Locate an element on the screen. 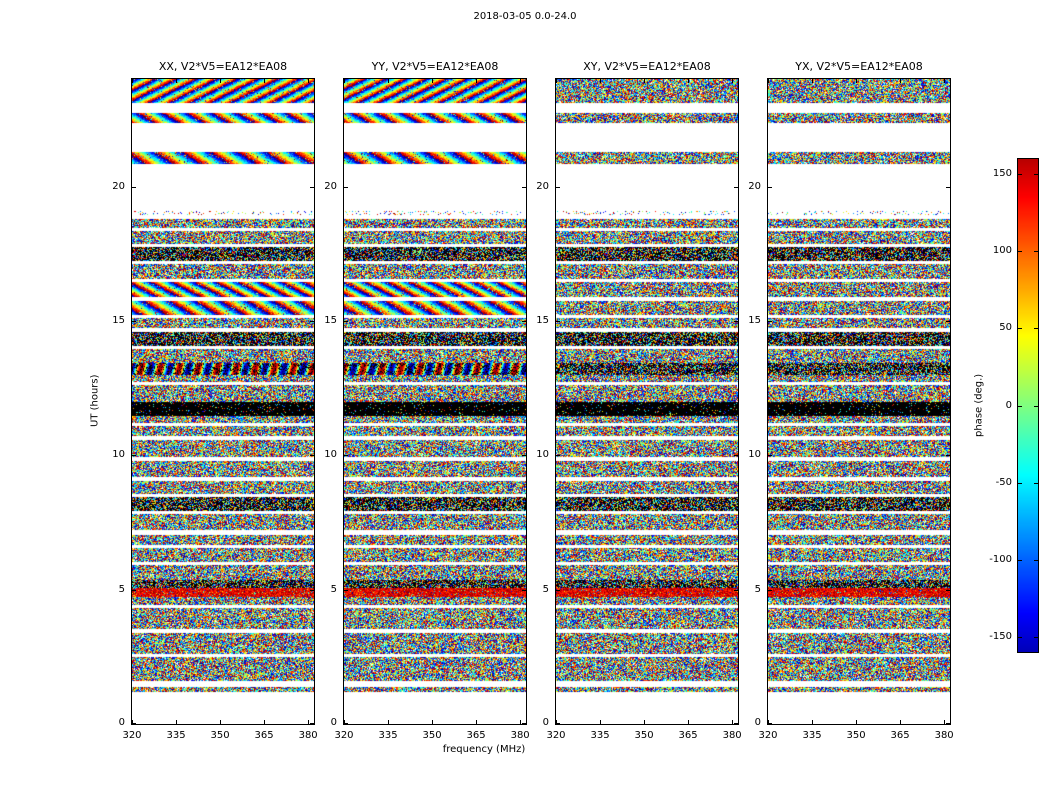 This screenshot has height=800, width=1050. panel-title-xx: XX, V2*V5=EA12*EA08 is located at coordinates (223, 66).